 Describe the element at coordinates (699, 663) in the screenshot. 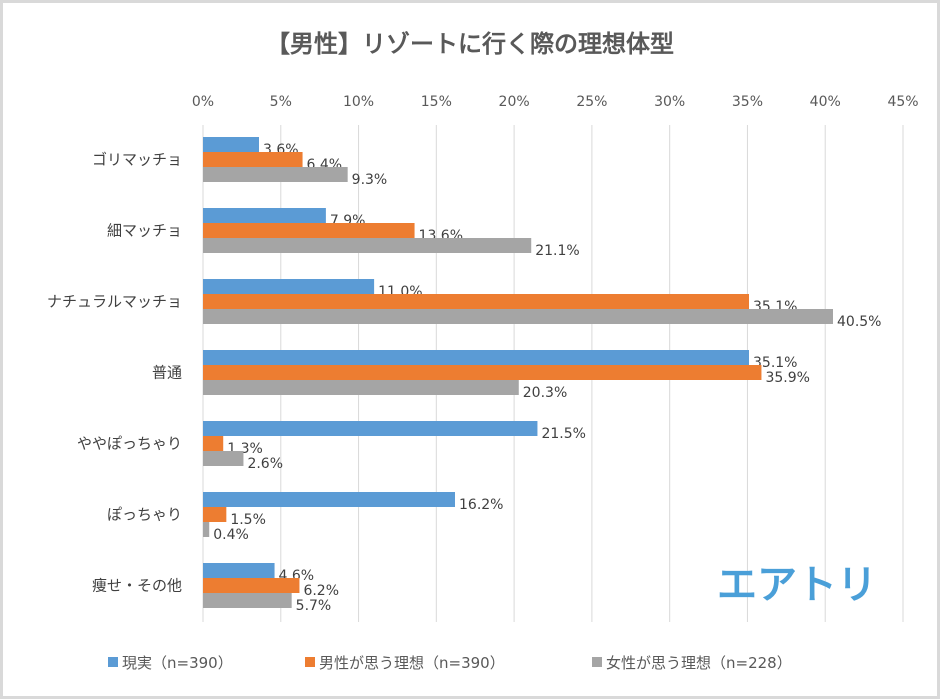

I see `legend-label: 女性が思う理想（n=228）` at that location.